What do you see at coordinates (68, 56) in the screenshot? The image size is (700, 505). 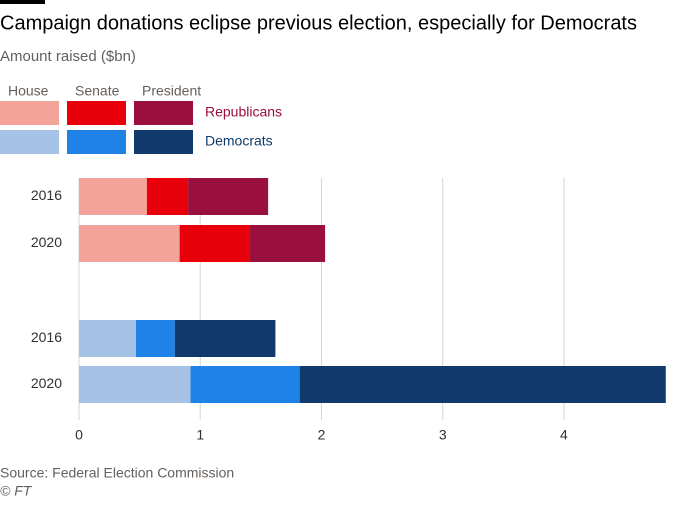 I see `chart-subtitle: Amount raised ($bn)` at bounding box center [68, 56].